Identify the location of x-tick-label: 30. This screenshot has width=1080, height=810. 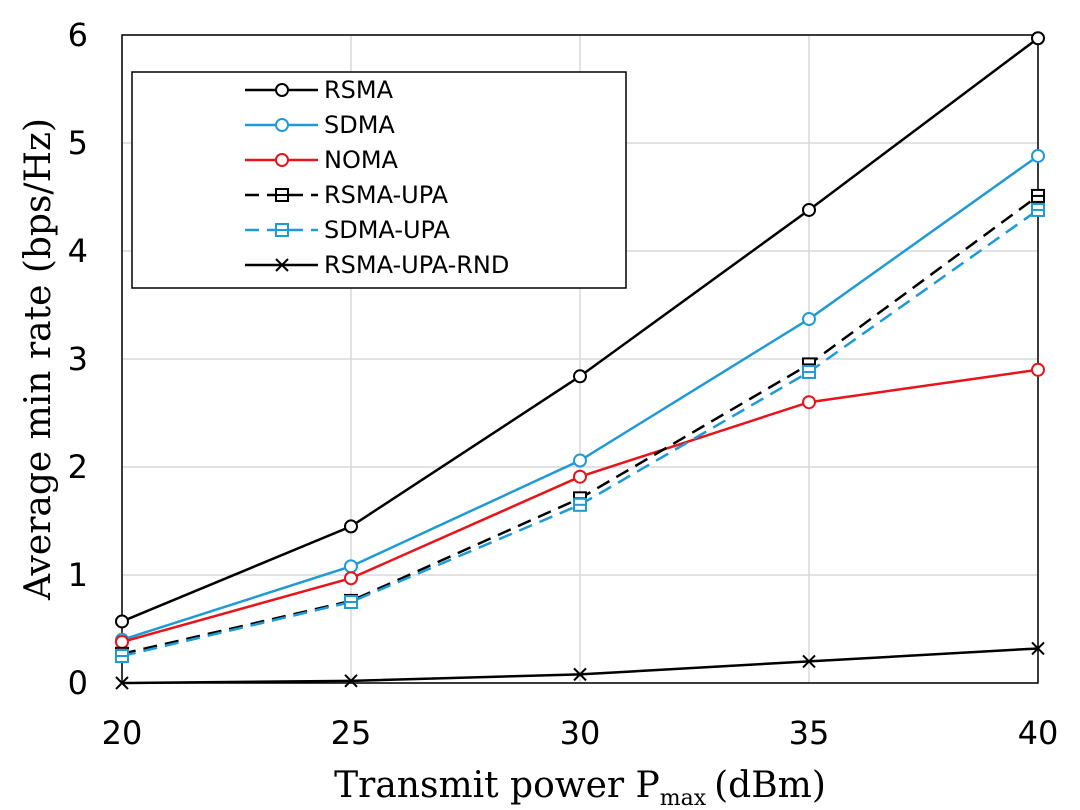
(580, 733).